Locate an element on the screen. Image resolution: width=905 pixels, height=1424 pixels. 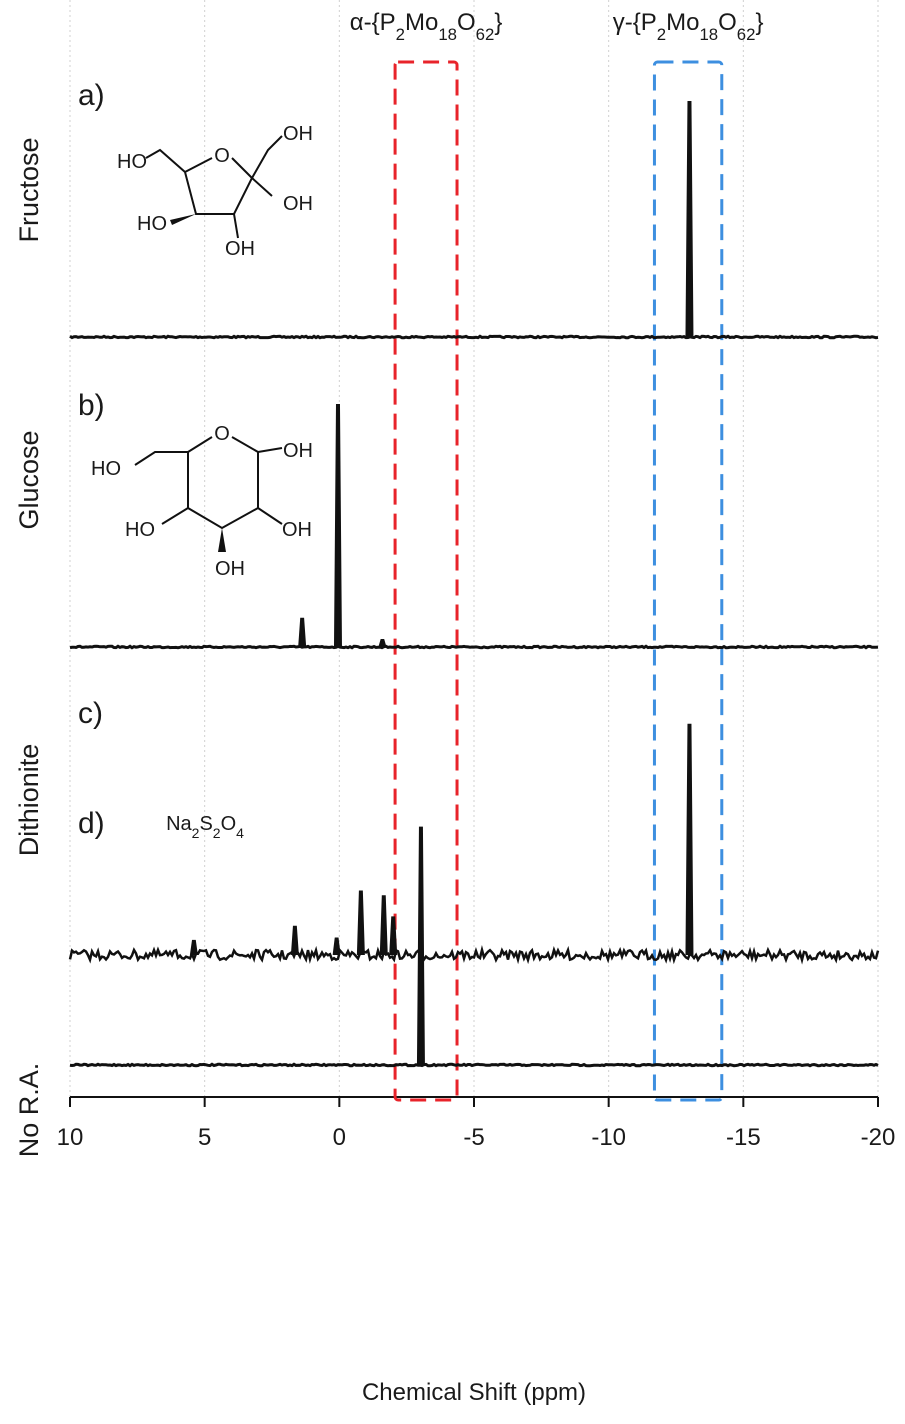
panel-letter: b) is located at coordinates (91, 405).